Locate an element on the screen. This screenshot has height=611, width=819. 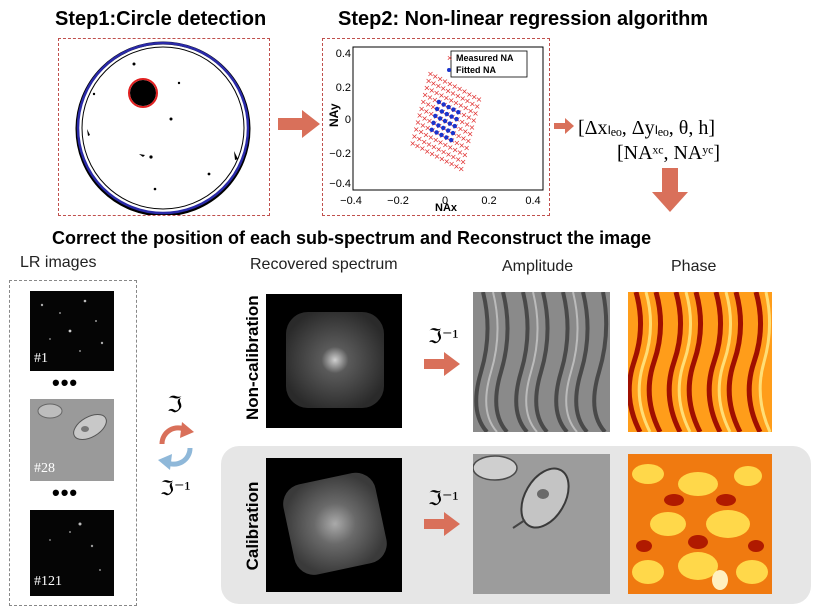
step2-title: Step2: Non-linear regression algorithm is located at coordinates (523, 19).